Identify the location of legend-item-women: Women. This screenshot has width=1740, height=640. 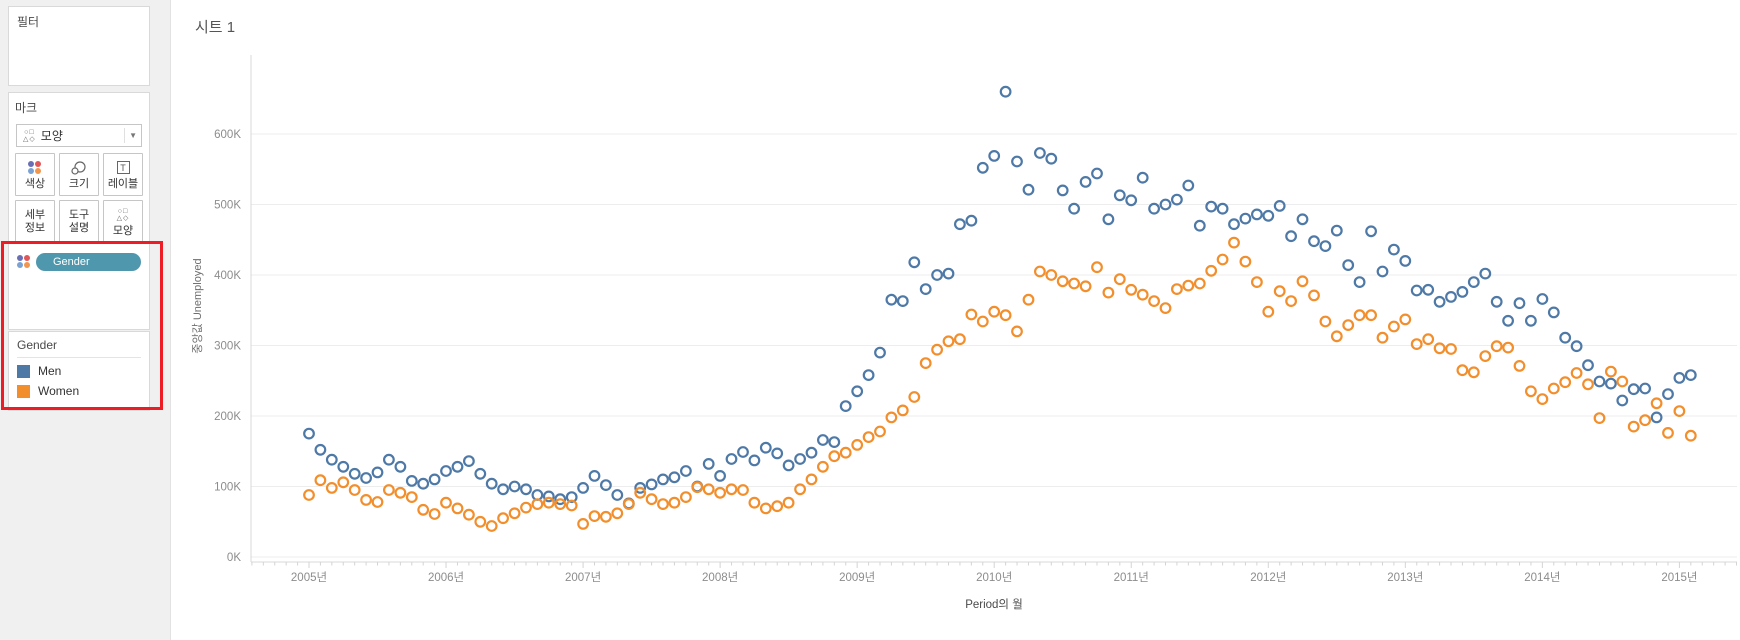
(79, 391).